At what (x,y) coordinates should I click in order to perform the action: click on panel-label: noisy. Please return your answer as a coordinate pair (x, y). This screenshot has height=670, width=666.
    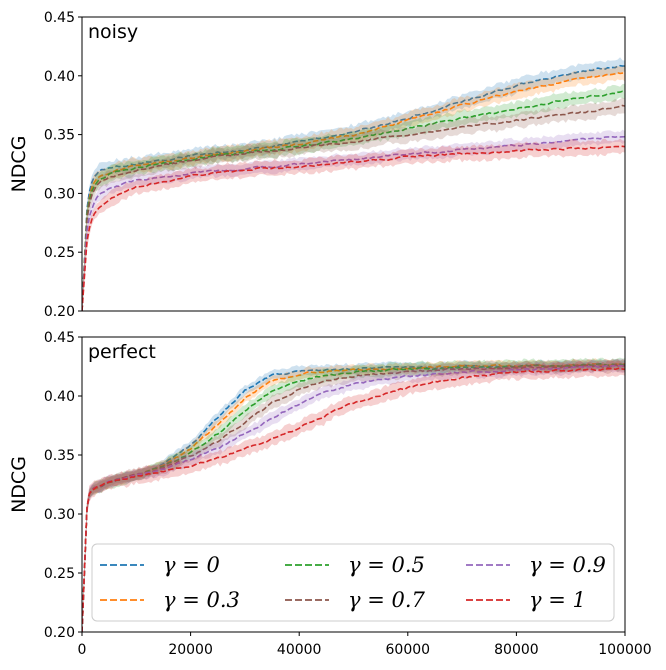
    Looking at the image, I should click on (113, 32).